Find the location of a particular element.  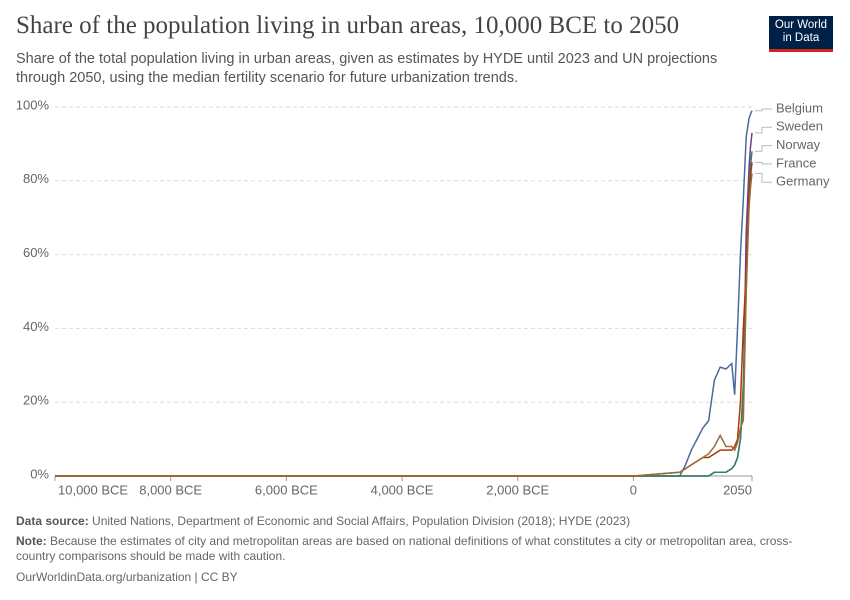

y-tick-label: 80% is located at coordinates (36, 178).